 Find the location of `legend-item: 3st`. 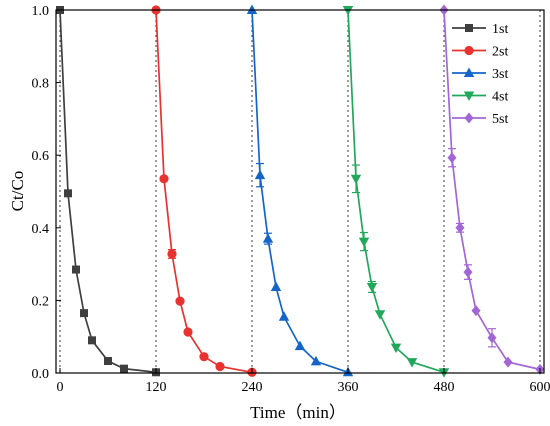

legend-item: 3st is located at coordinates (480, 74).